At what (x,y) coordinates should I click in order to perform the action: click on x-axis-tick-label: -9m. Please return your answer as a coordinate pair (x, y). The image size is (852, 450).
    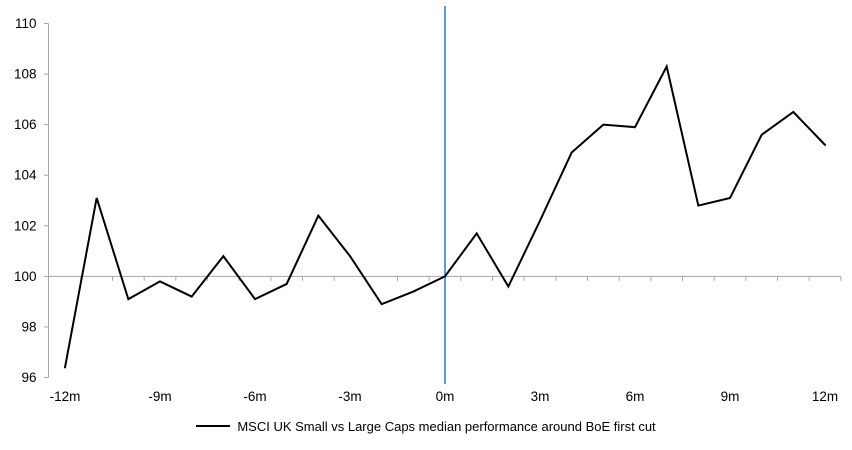
    Looking at the image, I should click on (159, 396).